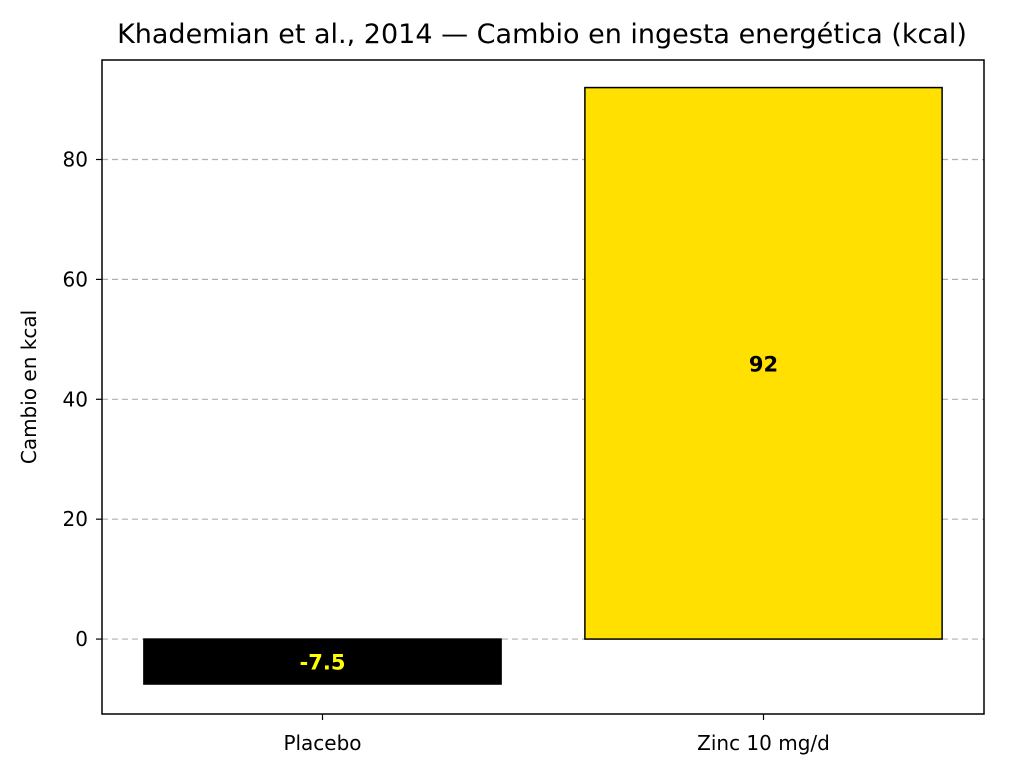 This screenshot has height=774, width=1024. What do you see at coordinates (763, 743) in the screenshot?
I see `x-tick-label: Zinc 10 mg/d` at bounding box center [763, 743].